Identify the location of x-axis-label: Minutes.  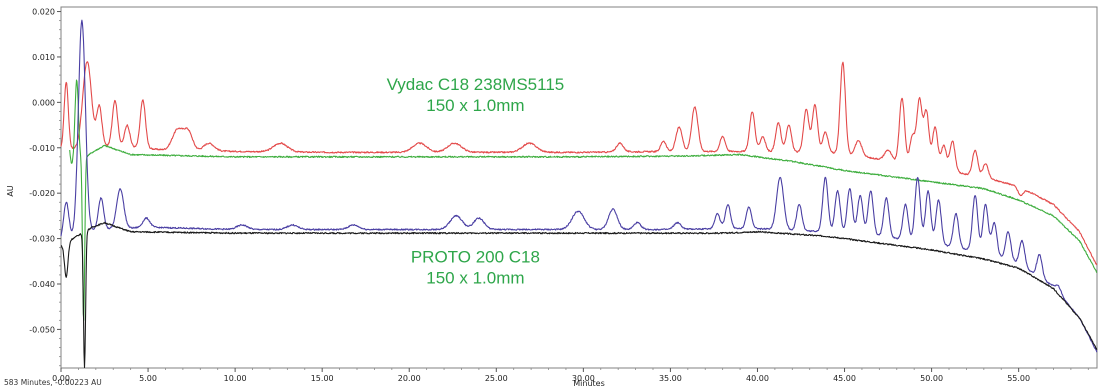
(589, 383).